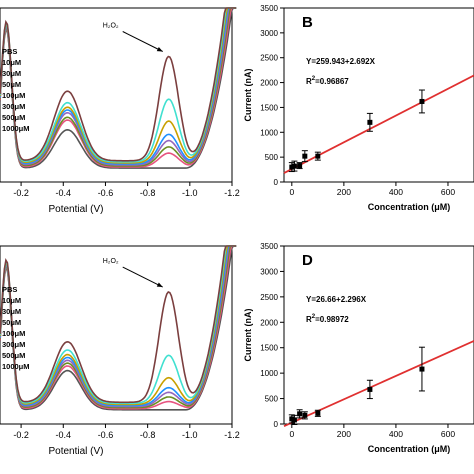 The width and height of the screenshot is (474, 474). I want to click on panel-d-x-axis-label: Concentration (μM), so click(409, 449).